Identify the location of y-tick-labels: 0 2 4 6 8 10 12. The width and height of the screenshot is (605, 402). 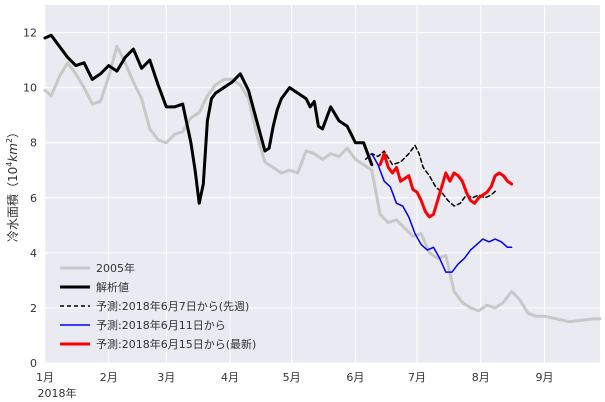
(30, 198).